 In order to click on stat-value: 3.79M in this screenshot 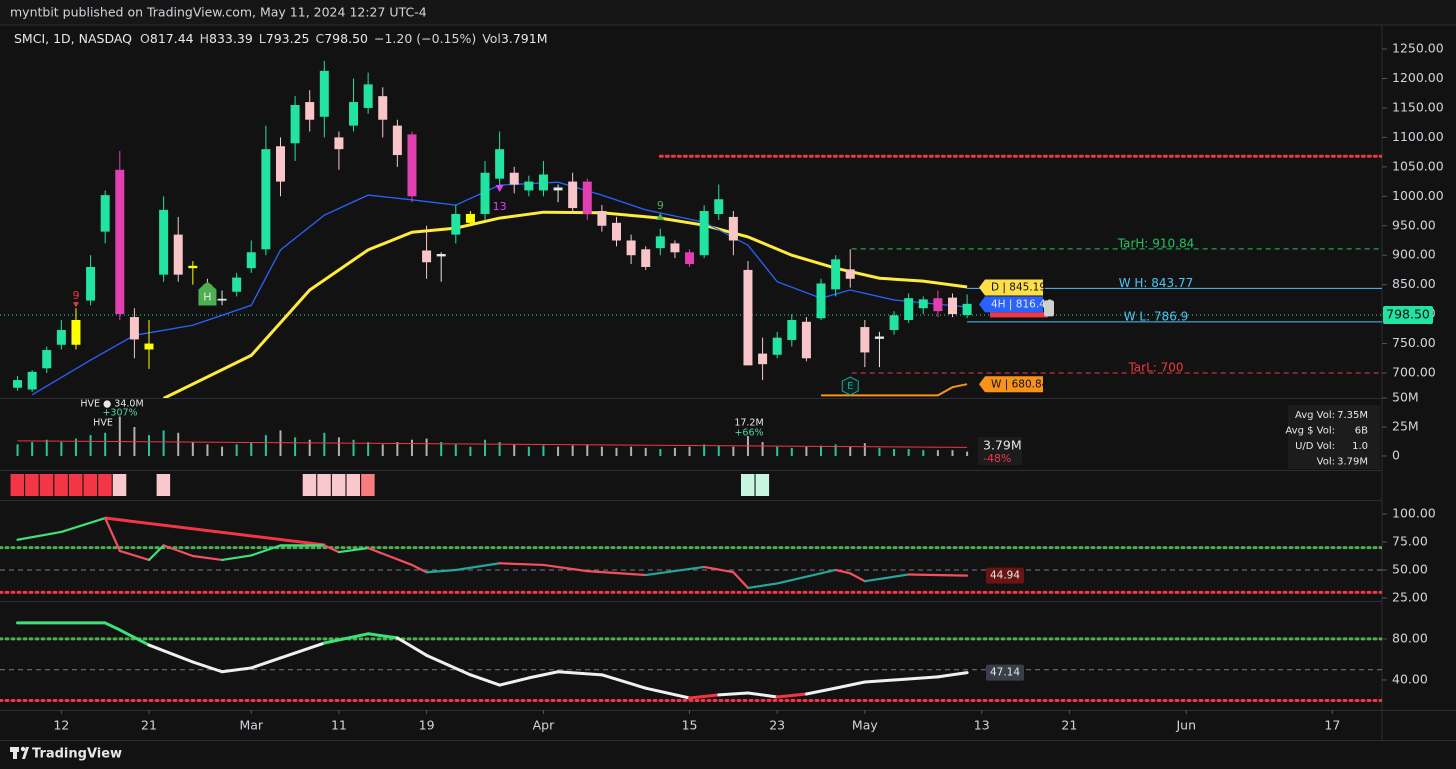, I will do `click(1352, 462)`.